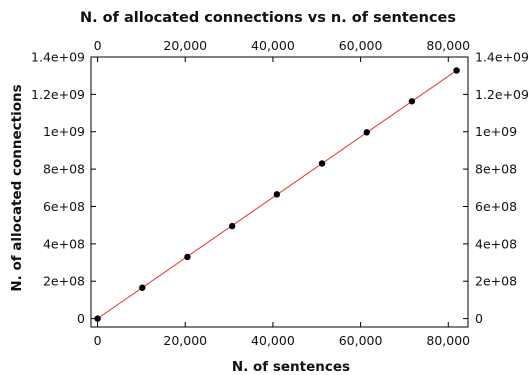 Image resolution: width=529 pixels, height=375 pixels. I want to click on y-tick-label-left: 2e+08, so click(64, 281).